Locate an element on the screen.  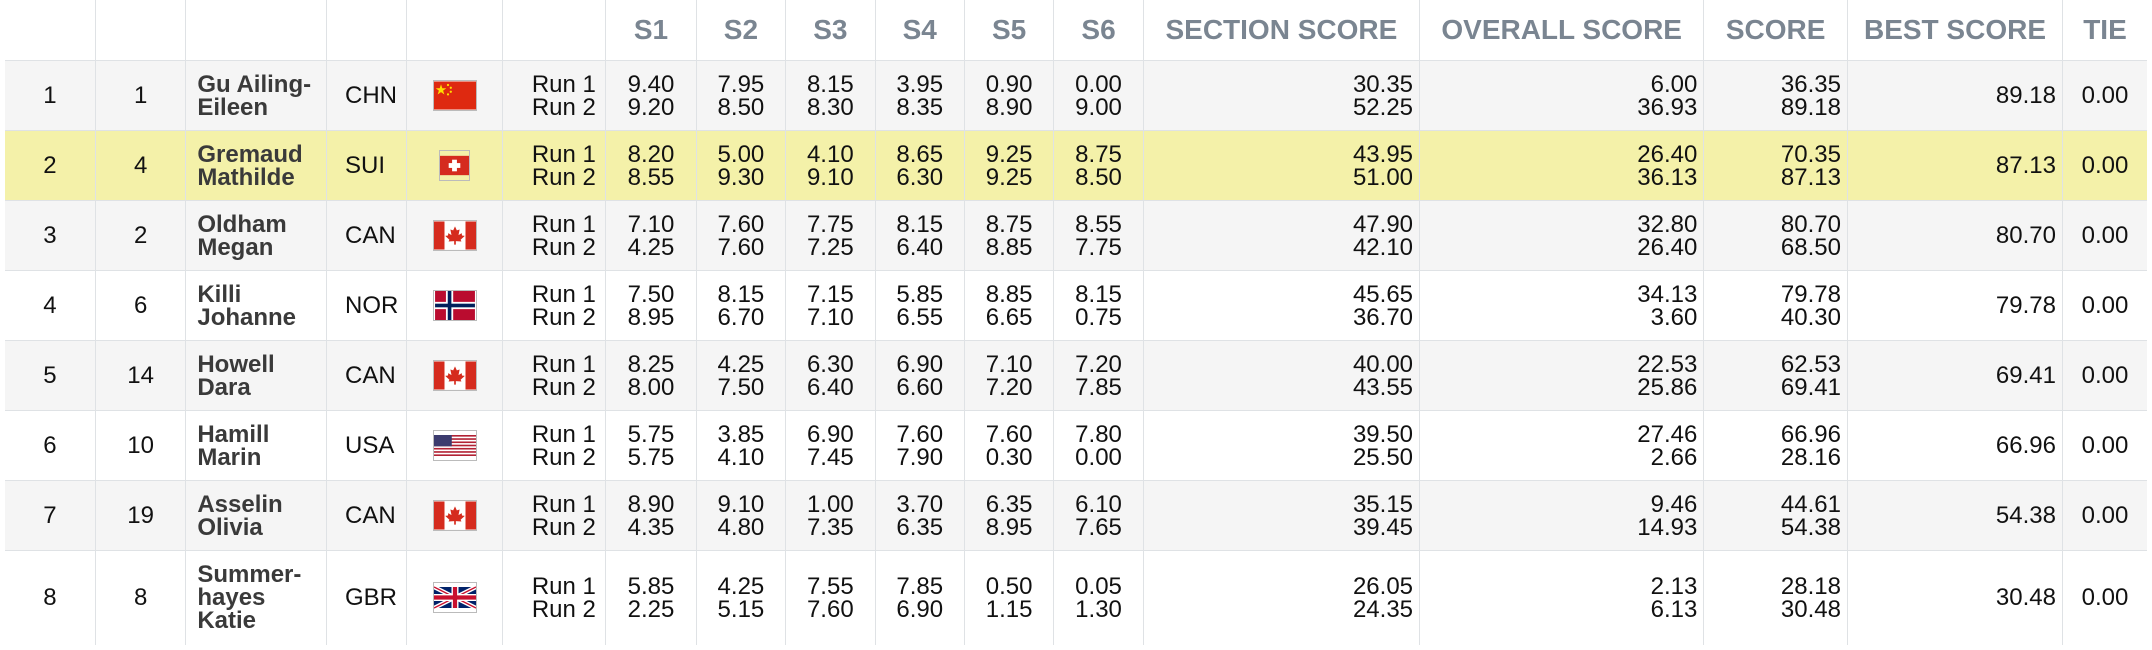
athlete-name-cell: Oldham Megan is located at coordinates (256, 235).